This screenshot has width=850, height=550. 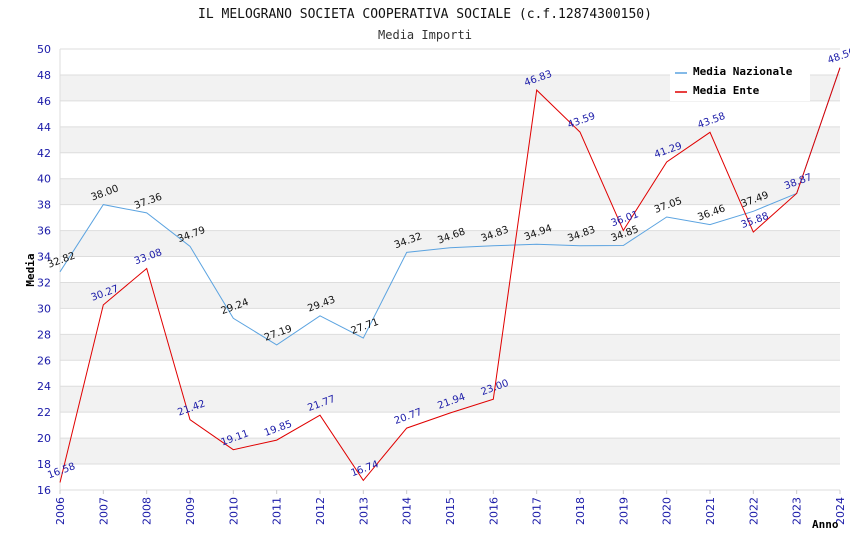 What do you see at coordinates (44, 308) in the screenshot?
I see `y-tick-label: 30` at bounding box center [44, 308].